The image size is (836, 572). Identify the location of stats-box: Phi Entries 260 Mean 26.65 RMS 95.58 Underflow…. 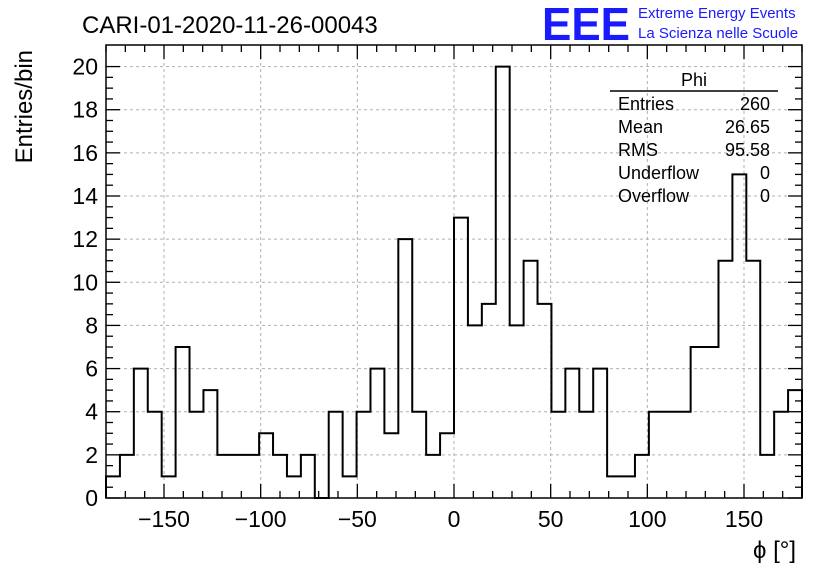
(694, 138).